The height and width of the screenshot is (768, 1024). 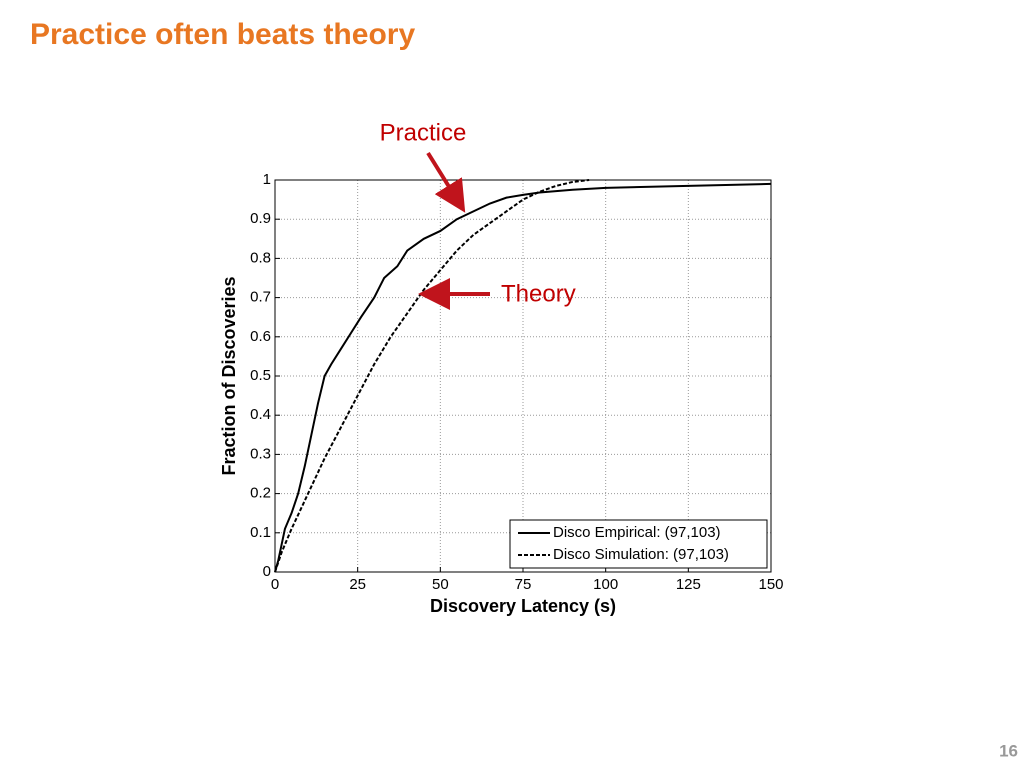 I want to click on x-tick-label: 25, so click(x=357, y=584).